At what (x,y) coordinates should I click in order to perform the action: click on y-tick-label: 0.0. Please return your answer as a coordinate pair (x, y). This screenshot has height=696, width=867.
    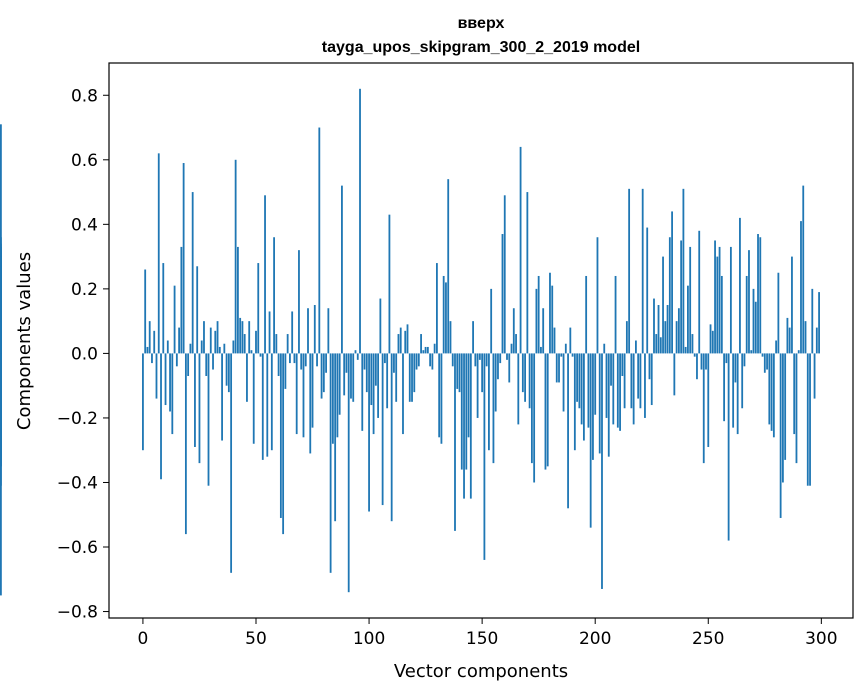
    Looking at the image, I should click on (84, 354).